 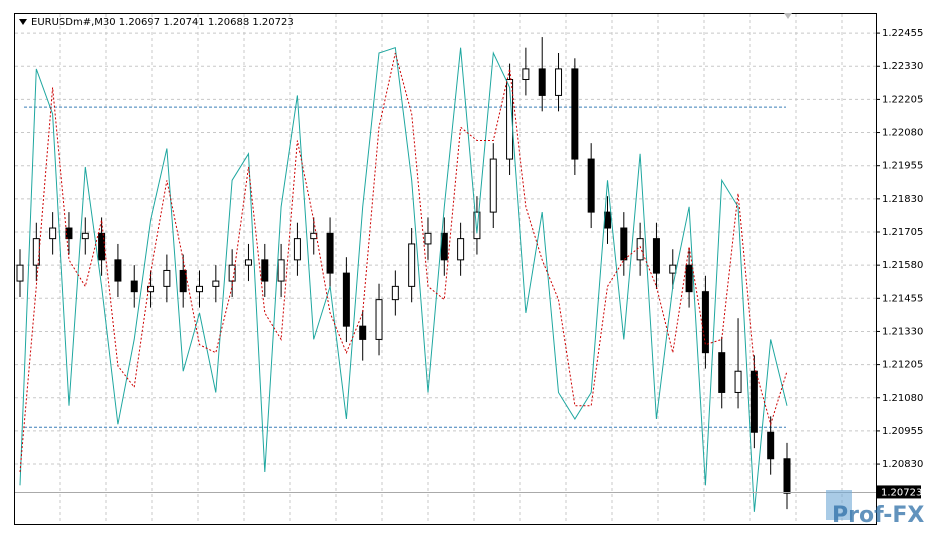 I want to click on y-tick-label: 1.20830, so click(x=902, y=464).